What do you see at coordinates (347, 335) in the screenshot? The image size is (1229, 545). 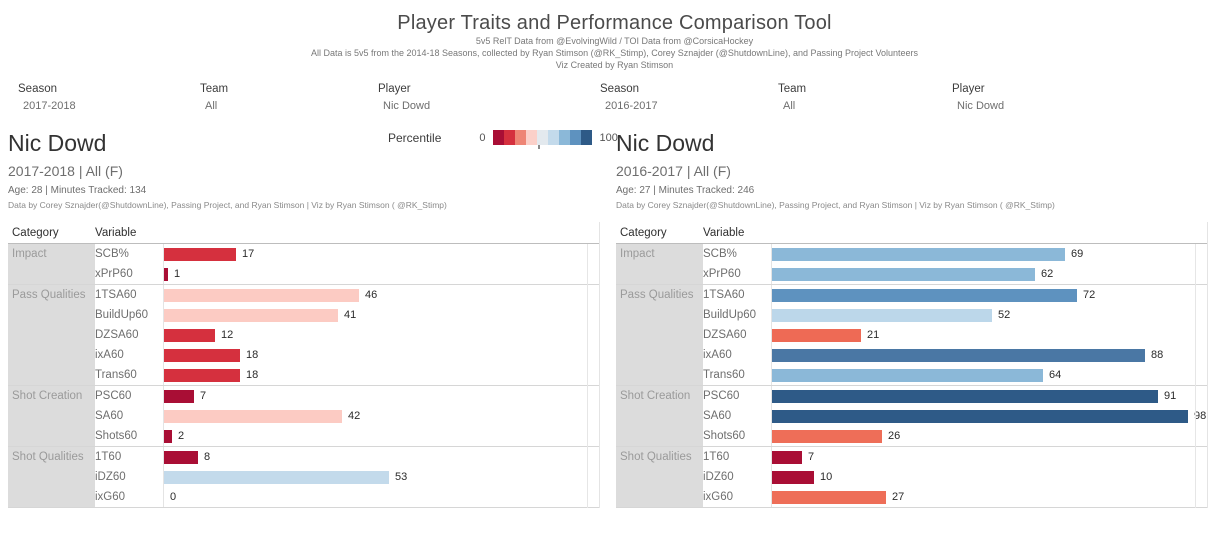 I see `table-row: DZSA60 12` at bounding box center [347, 335].